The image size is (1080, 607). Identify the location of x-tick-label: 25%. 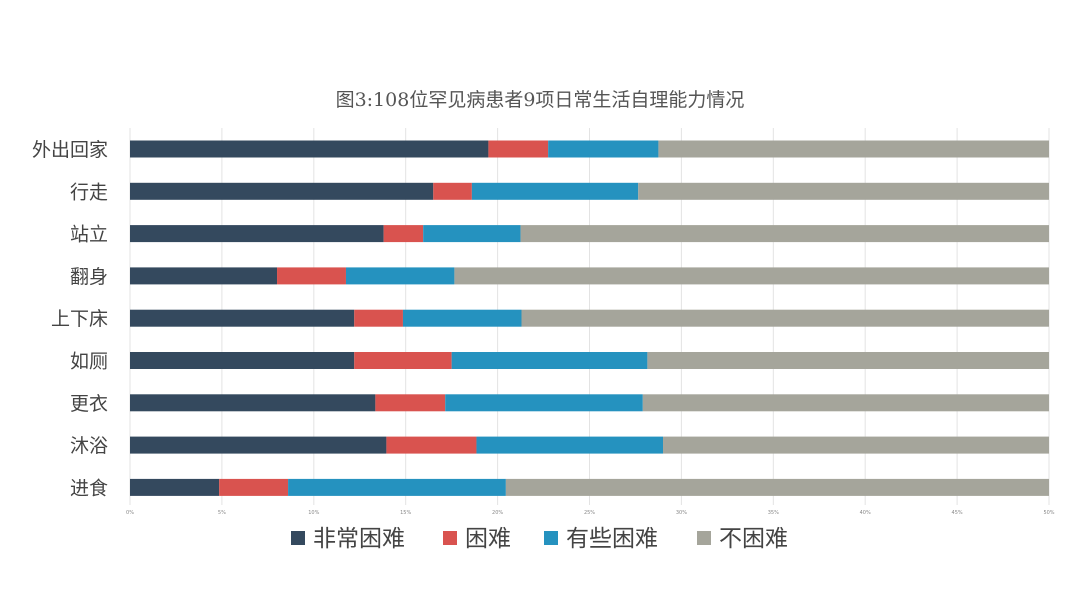
(589, 513).